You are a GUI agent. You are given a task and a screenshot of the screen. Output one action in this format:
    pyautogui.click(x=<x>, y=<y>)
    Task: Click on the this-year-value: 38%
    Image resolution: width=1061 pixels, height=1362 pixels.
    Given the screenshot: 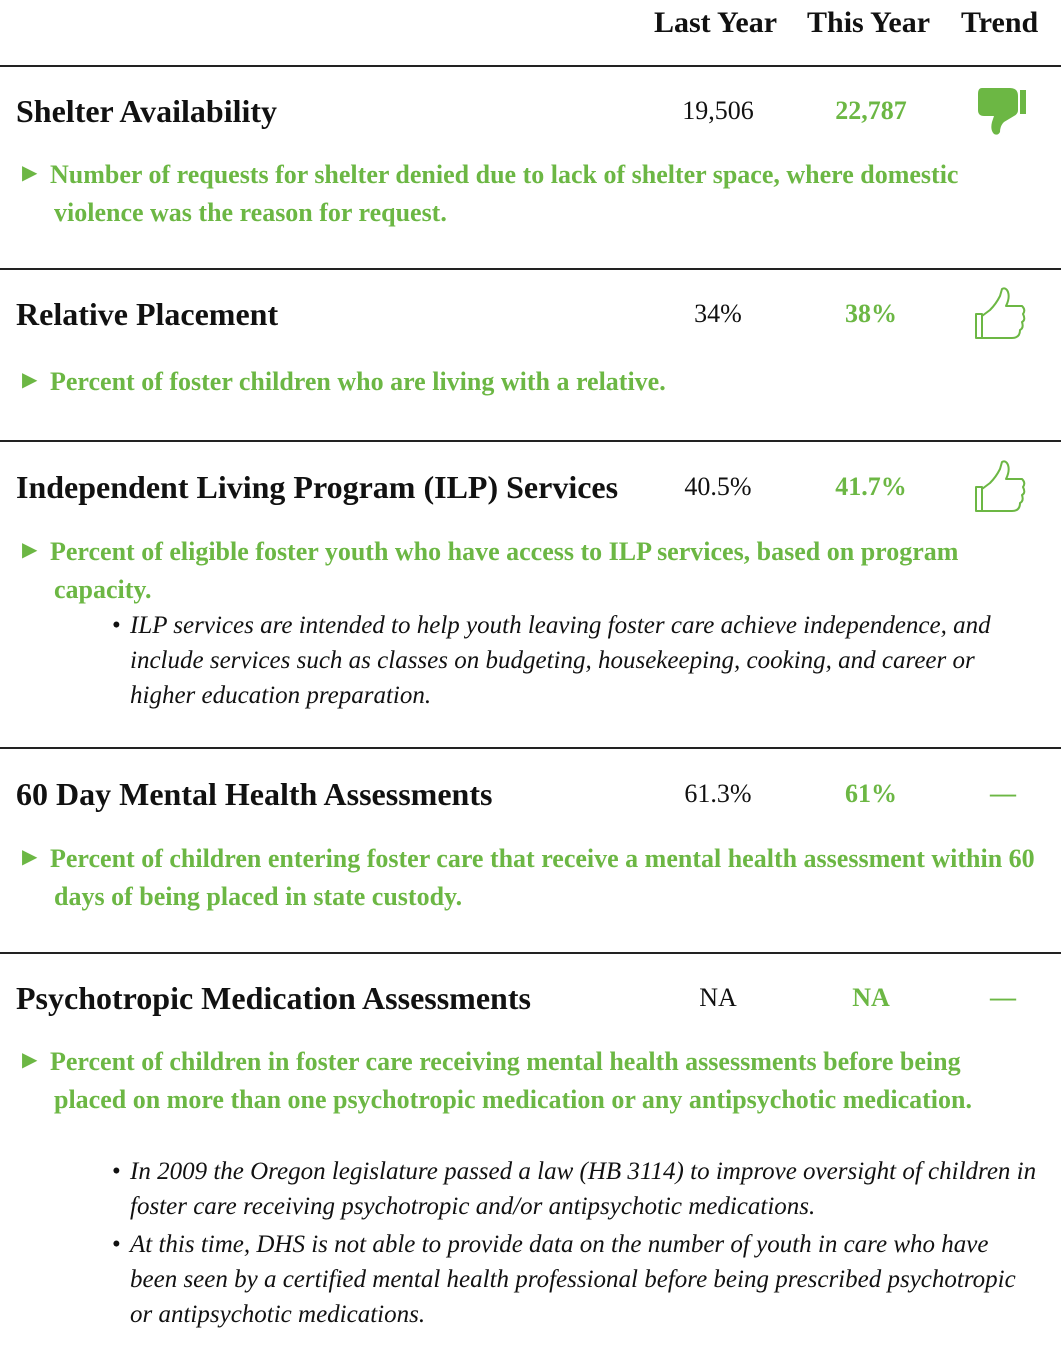 What is the action you would take?
    pyautogui.click(x=871, y=313)
    